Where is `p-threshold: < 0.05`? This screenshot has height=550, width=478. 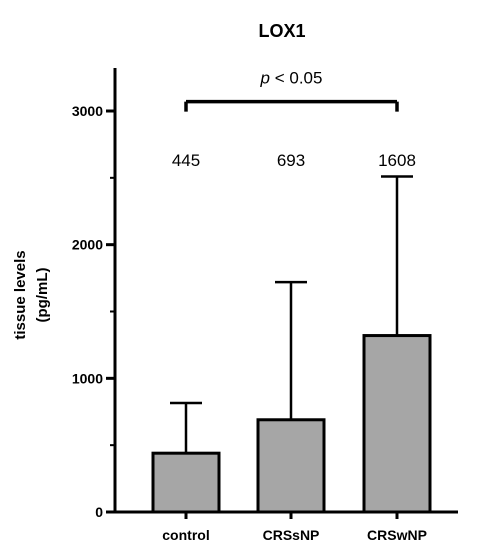
p-threshold: < 0.05 is located at coordinates (296, 78).